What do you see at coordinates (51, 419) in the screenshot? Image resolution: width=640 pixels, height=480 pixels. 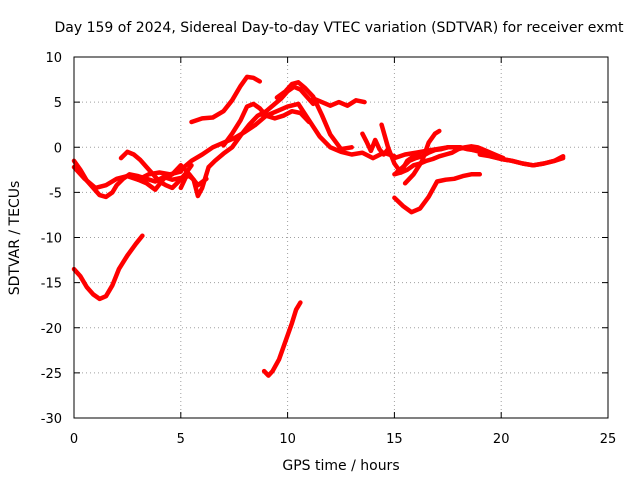 I see `y-tick-label: -30` at bounding box center [51, 419].